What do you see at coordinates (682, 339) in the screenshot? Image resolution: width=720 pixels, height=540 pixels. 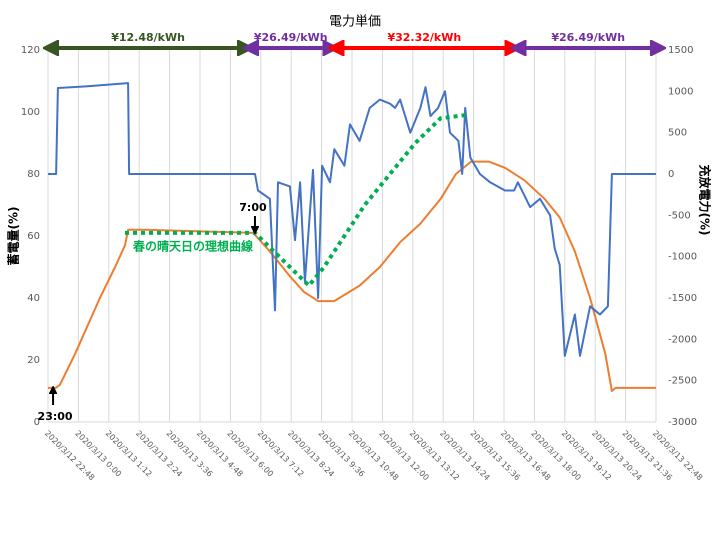 I see `y2-tick-label: -2000` at bounding box center [682, 339].